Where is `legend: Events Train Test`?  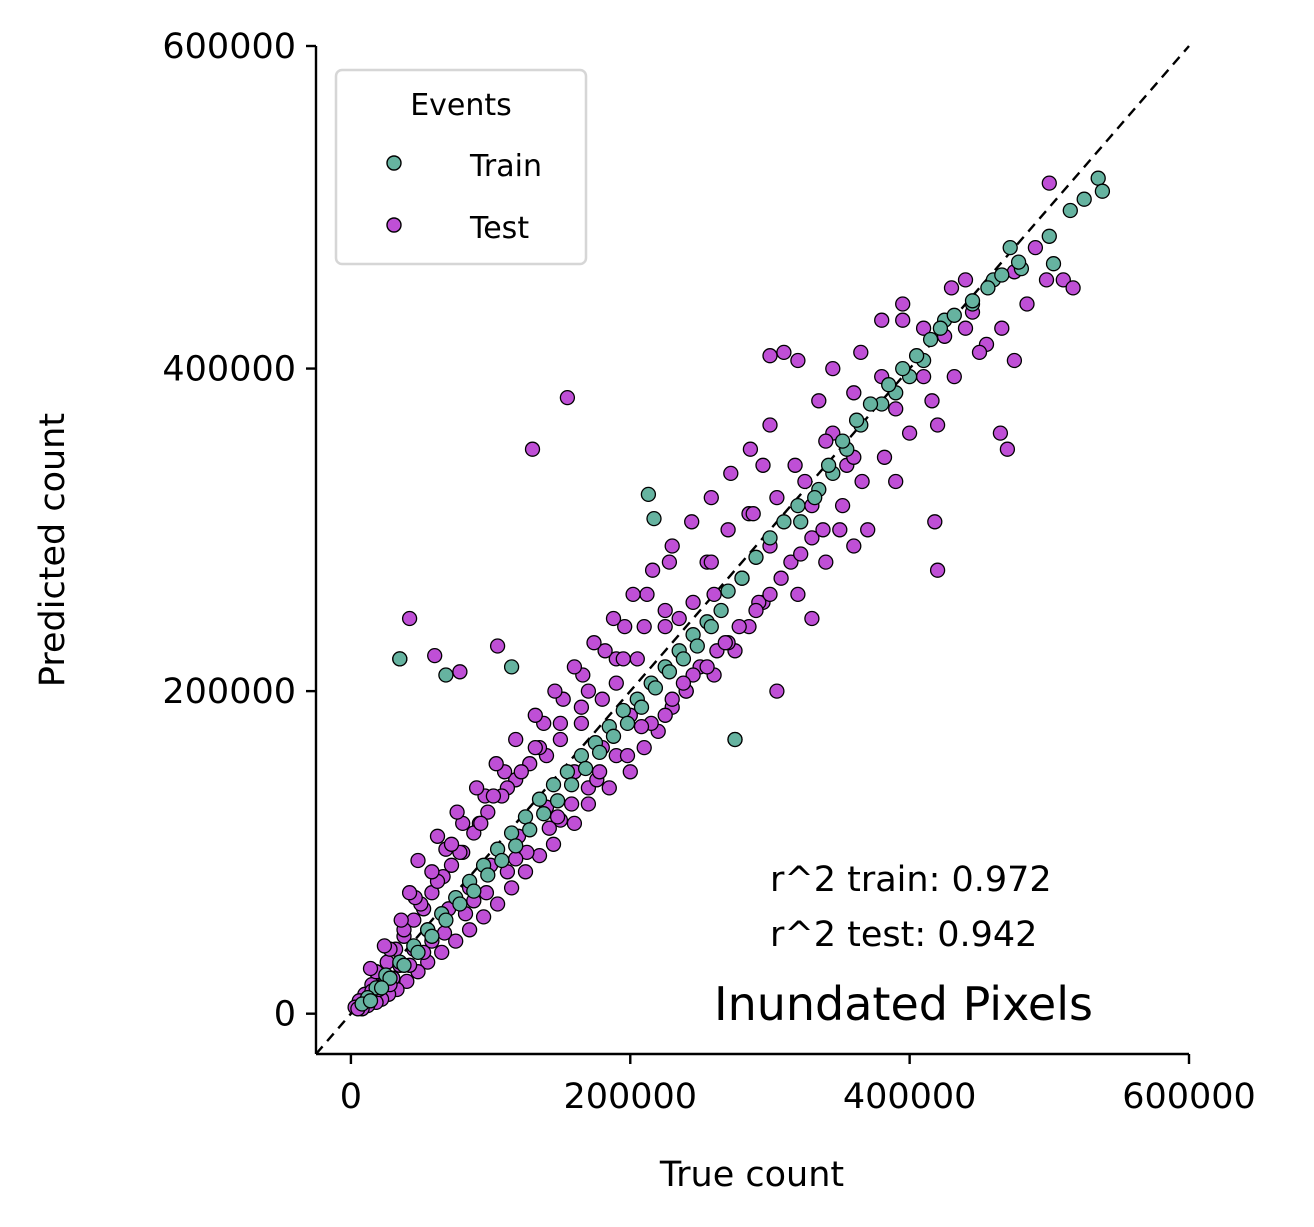 legend: Events Train Test is located at coordinates (461, 167).